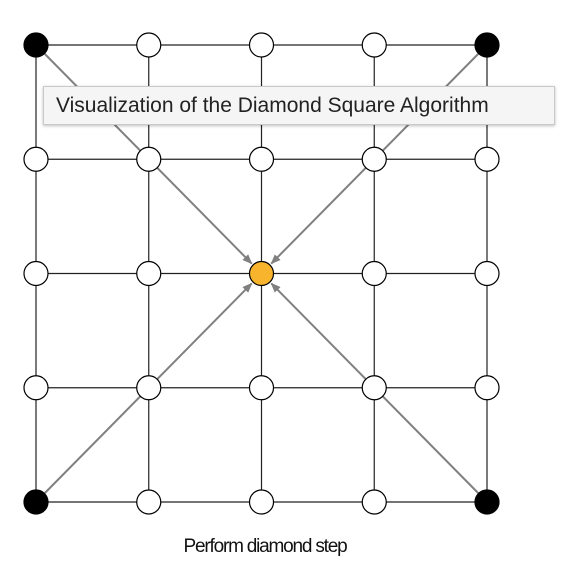 The height and width of the screenshot is (580, 564). I want to click on step-caption: Perform diamond step, so click(265, 546).